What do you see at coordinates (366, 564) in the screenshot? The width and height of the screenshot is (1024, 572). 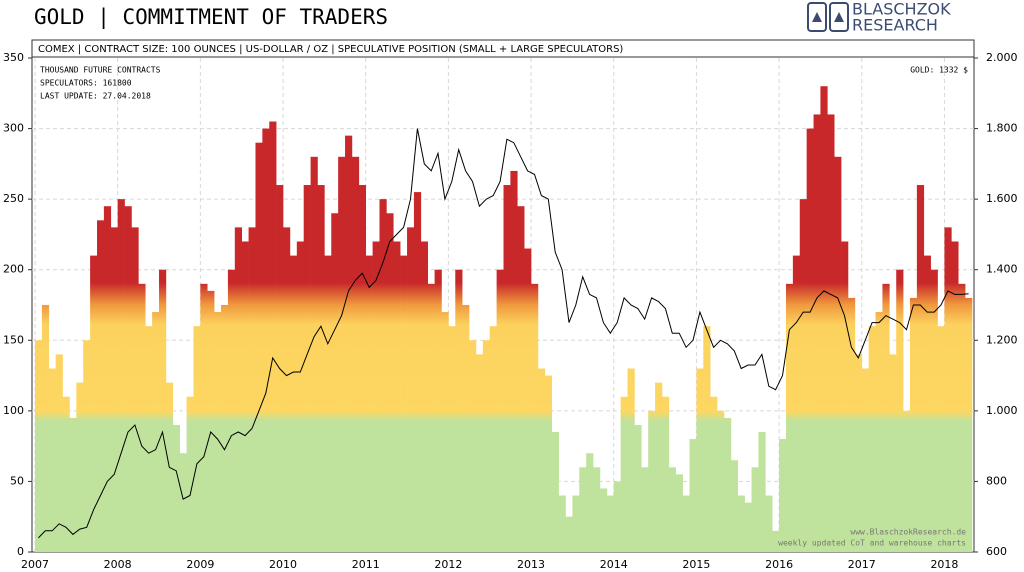 I see `x-tick-label: 2011` at bounding box center [366, 564].